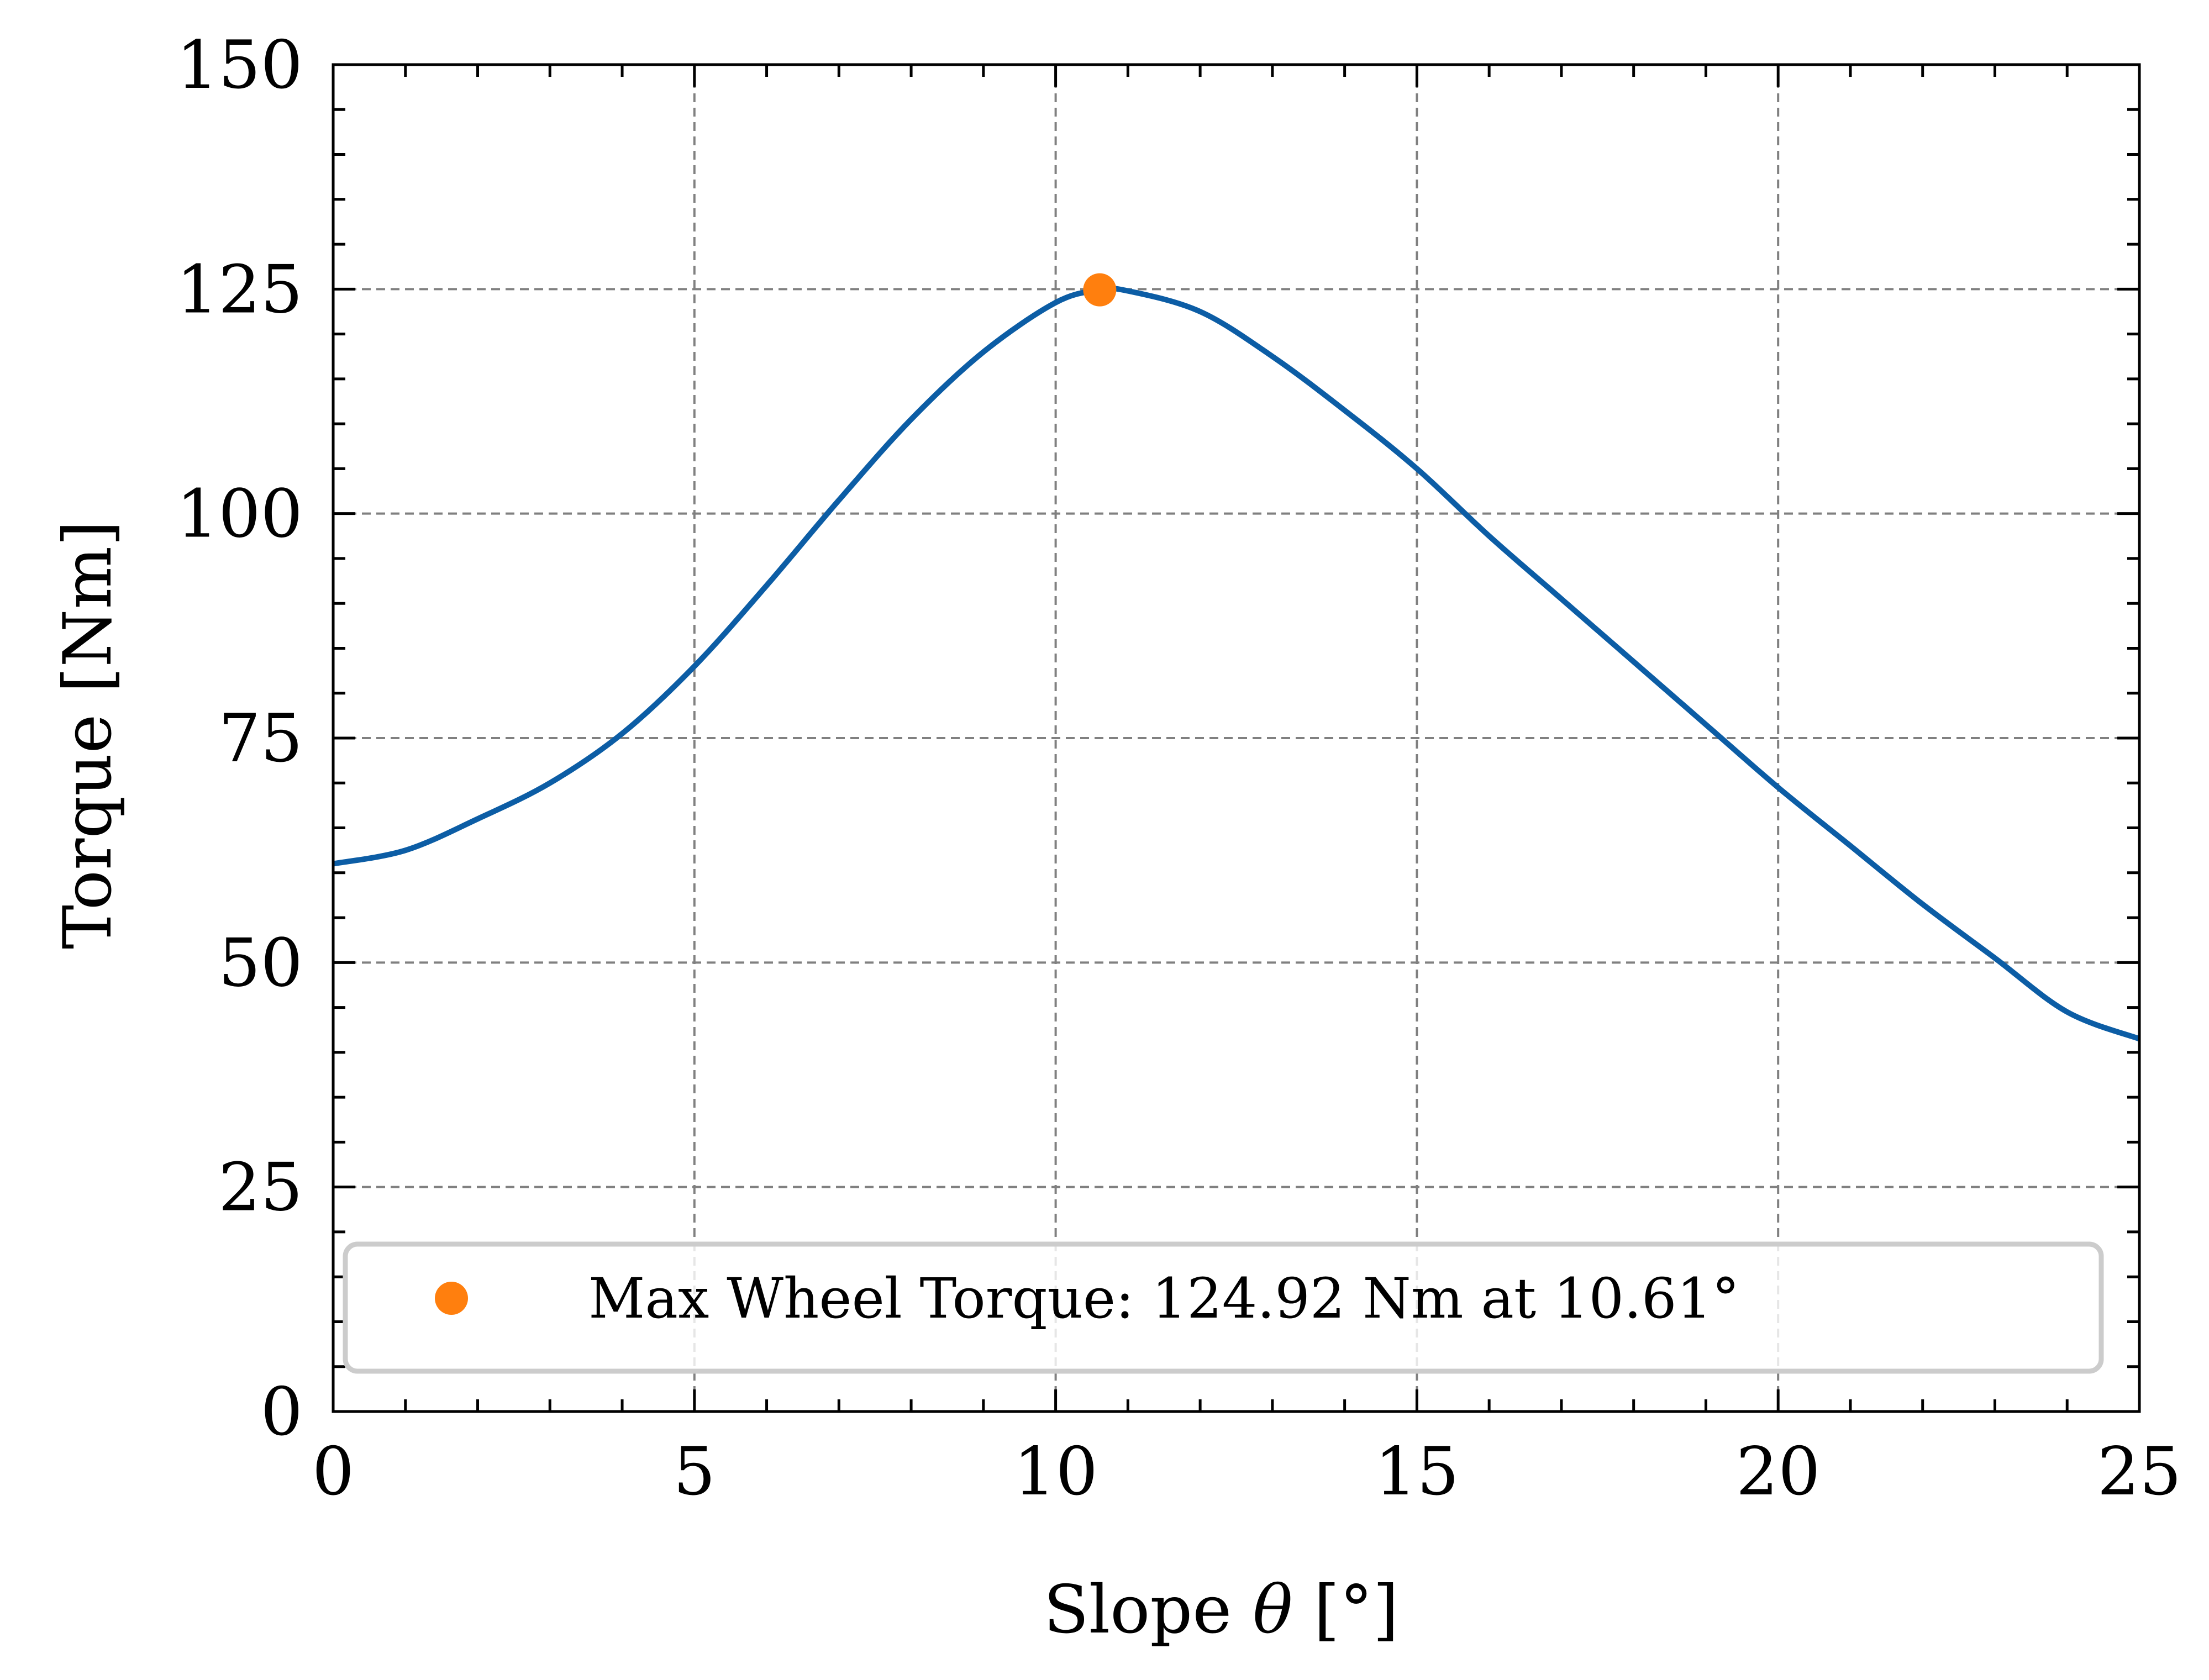 The height and width of the screenshot is (1680, 2209). I want to click on y-axis-title: Torque [Nm], so click(89, 734).